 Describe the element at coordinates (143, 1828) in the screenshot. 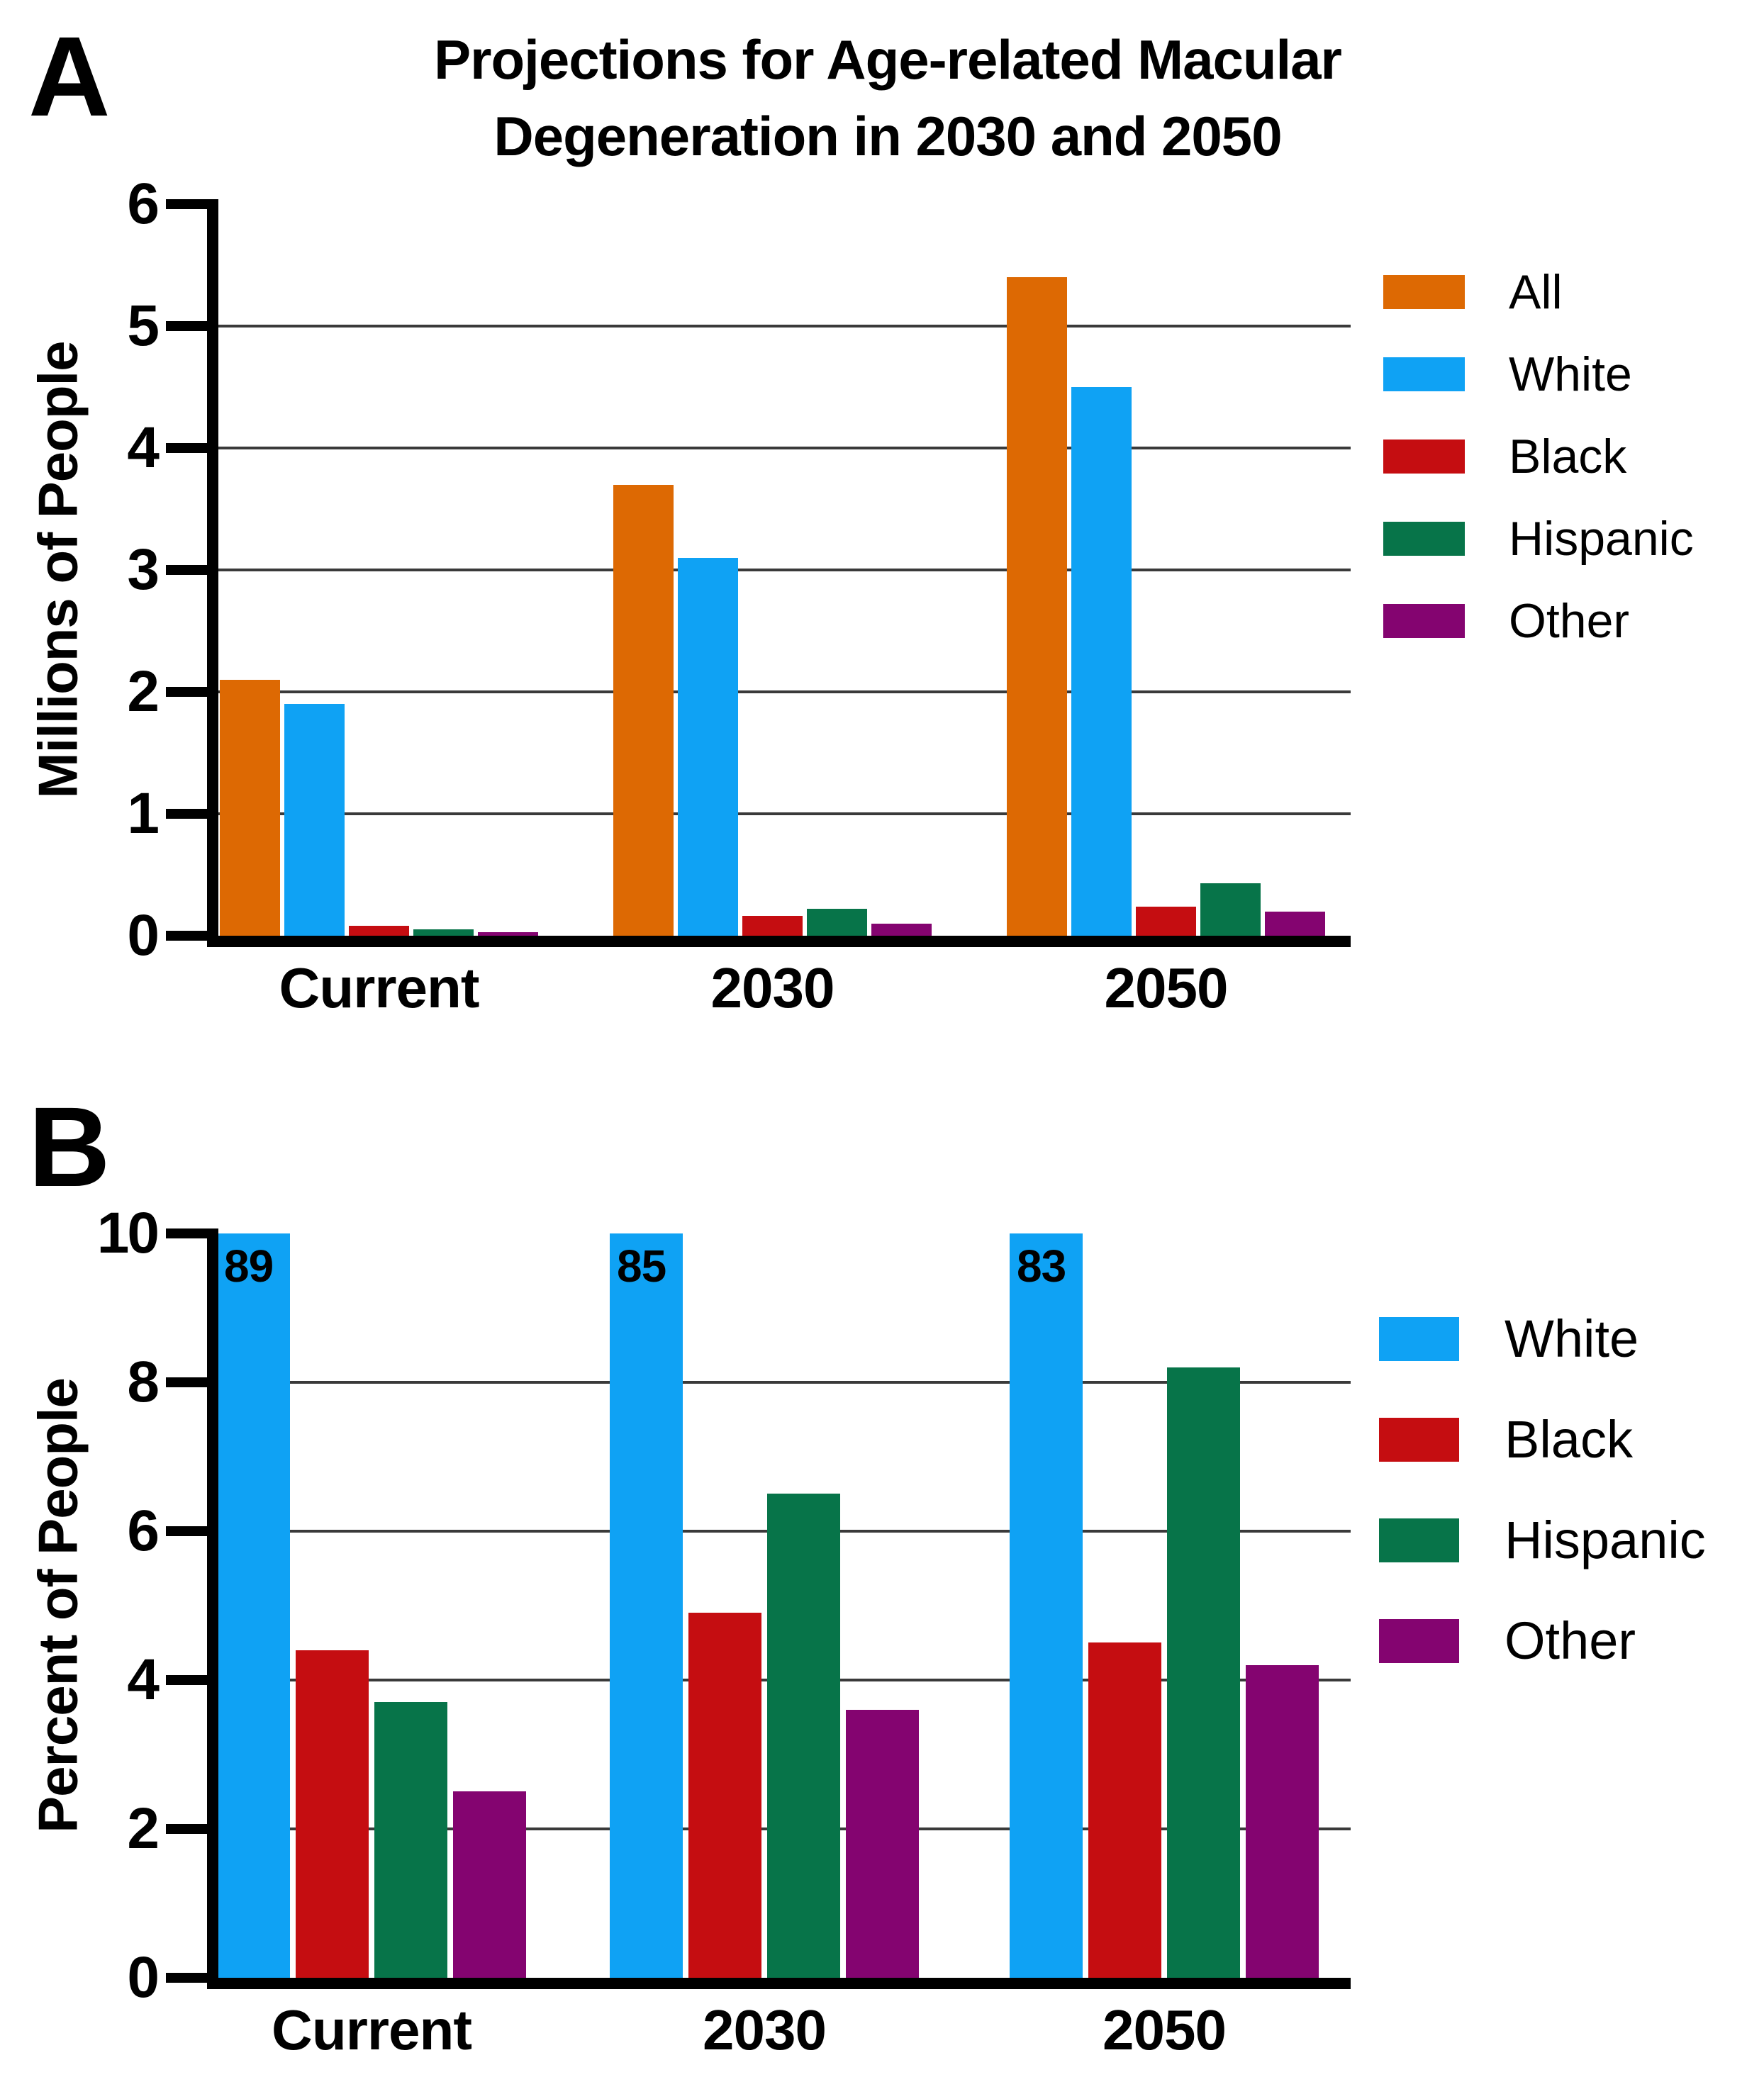

I see `y-tick-label-b-2: 2` at that location.